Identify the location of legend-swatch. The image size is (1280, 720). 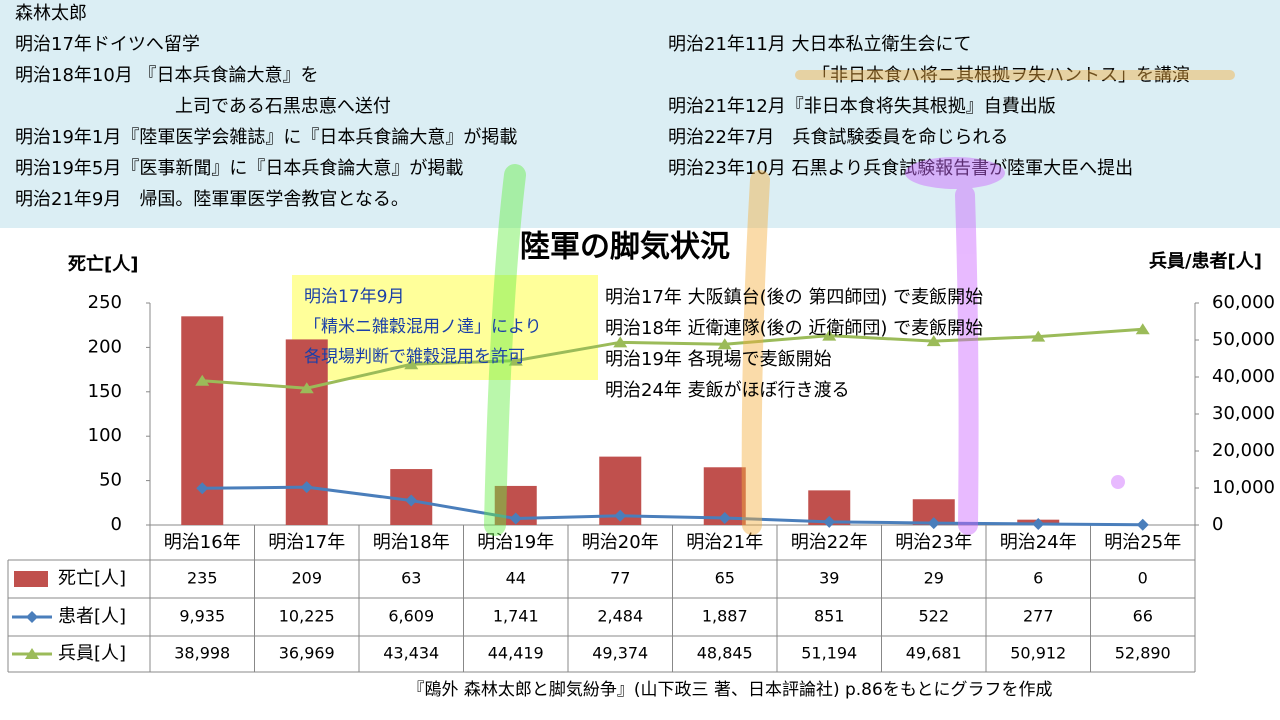
(31, 579).